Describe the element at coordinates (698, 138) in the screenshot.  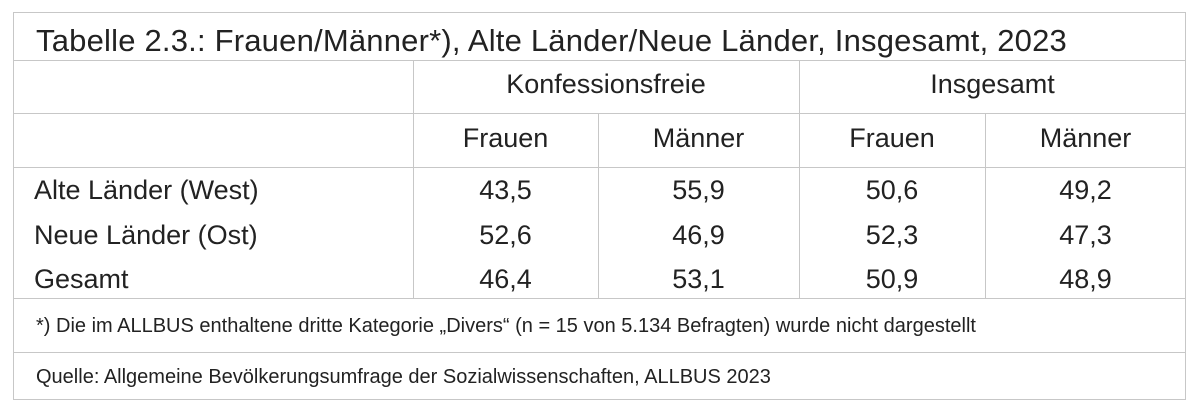
I see `subheader-maenner-1: Männer` at that location.